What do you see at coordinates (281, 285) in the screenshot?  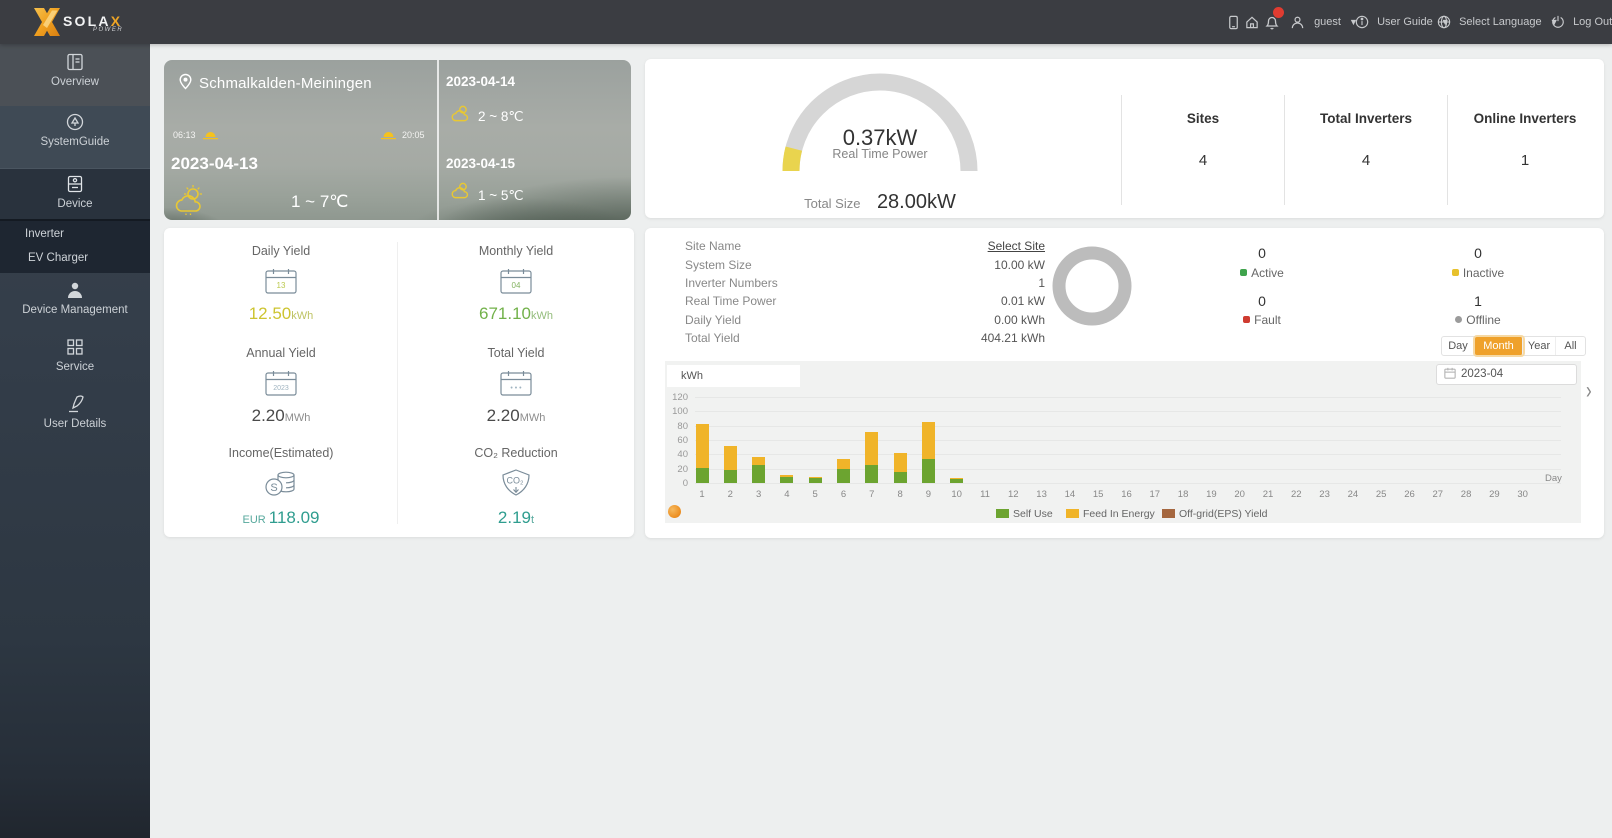 I see `svg-text: 13` at bounding box center [281, 285].